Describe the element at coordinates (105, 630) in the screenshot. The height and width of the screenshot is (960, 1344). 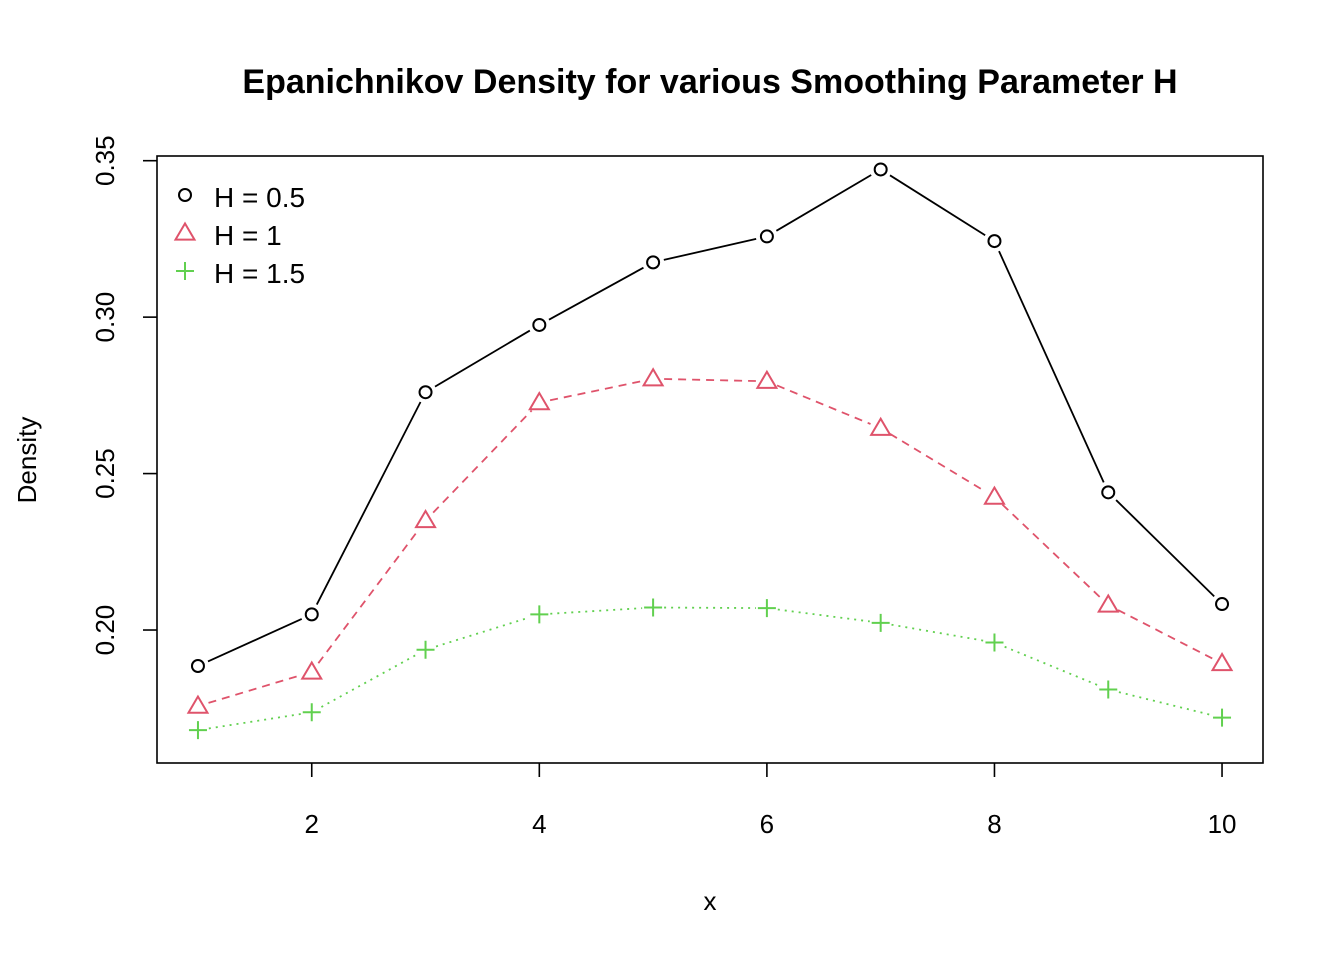
I see `y-tick-label: 0.20` at that location.